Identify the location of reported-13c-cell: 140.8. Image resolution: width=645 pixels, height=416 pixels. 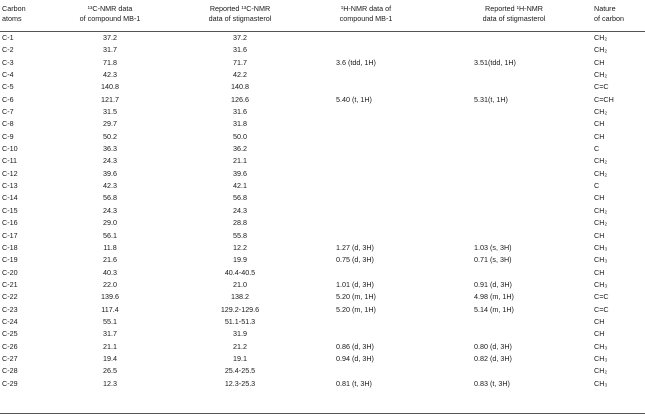
(240, 87).